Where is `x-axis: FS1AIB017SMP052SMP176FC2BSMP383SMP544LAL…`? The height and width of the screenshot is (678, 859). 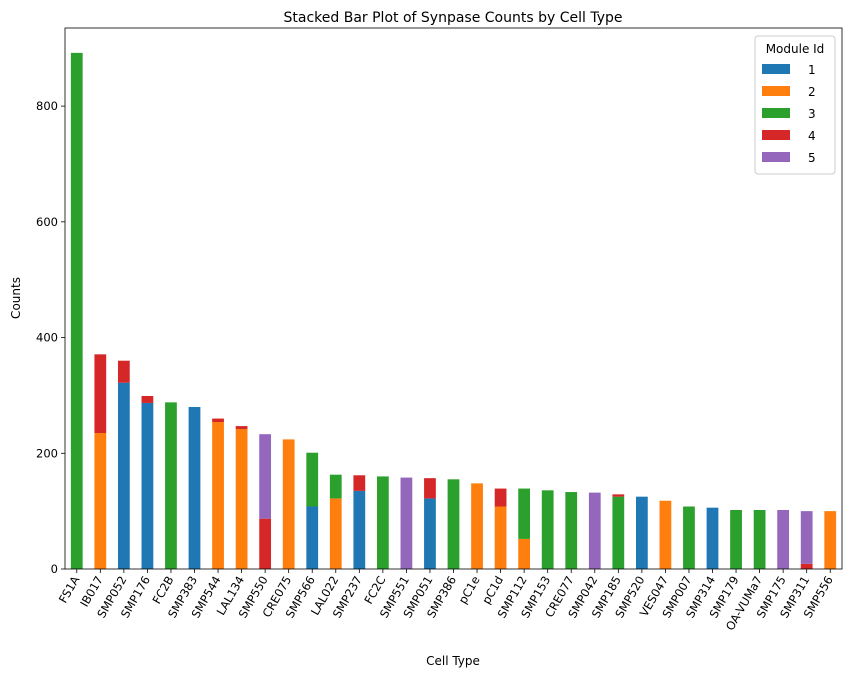 x-axis: FS1AIB017SMP052SMP176FC2BSMP383SMP544LAL… is located at coordinates (446, 601).